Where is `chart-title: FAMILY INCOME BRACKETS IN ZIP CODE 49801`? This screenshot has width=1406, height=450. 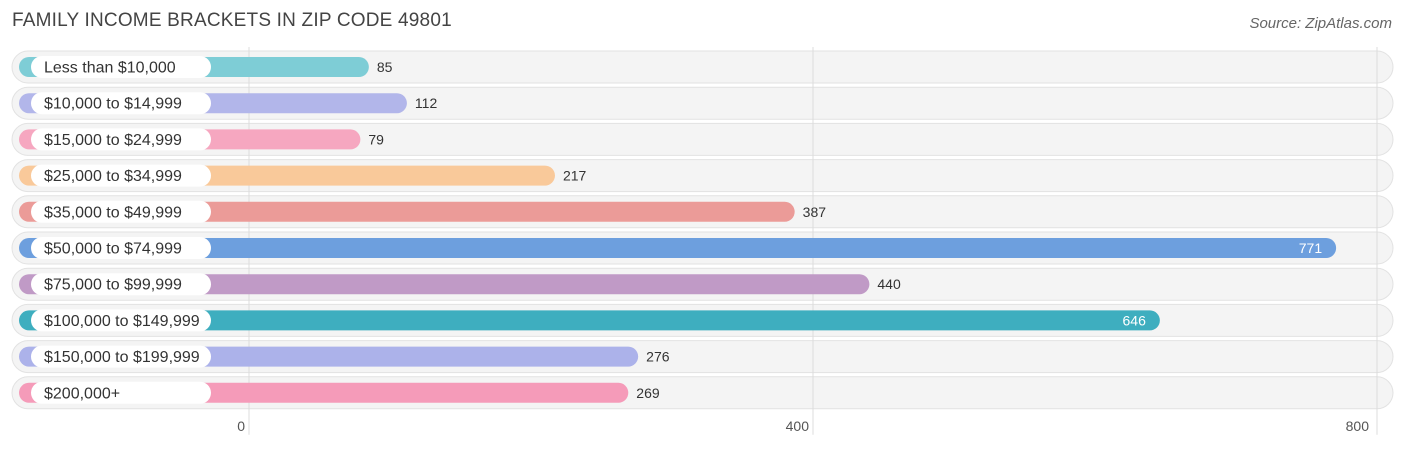
chart-title: FAMILY INCOME BRACKETS IN ZIP CODE 49801 is located at coordinates (232, 20).